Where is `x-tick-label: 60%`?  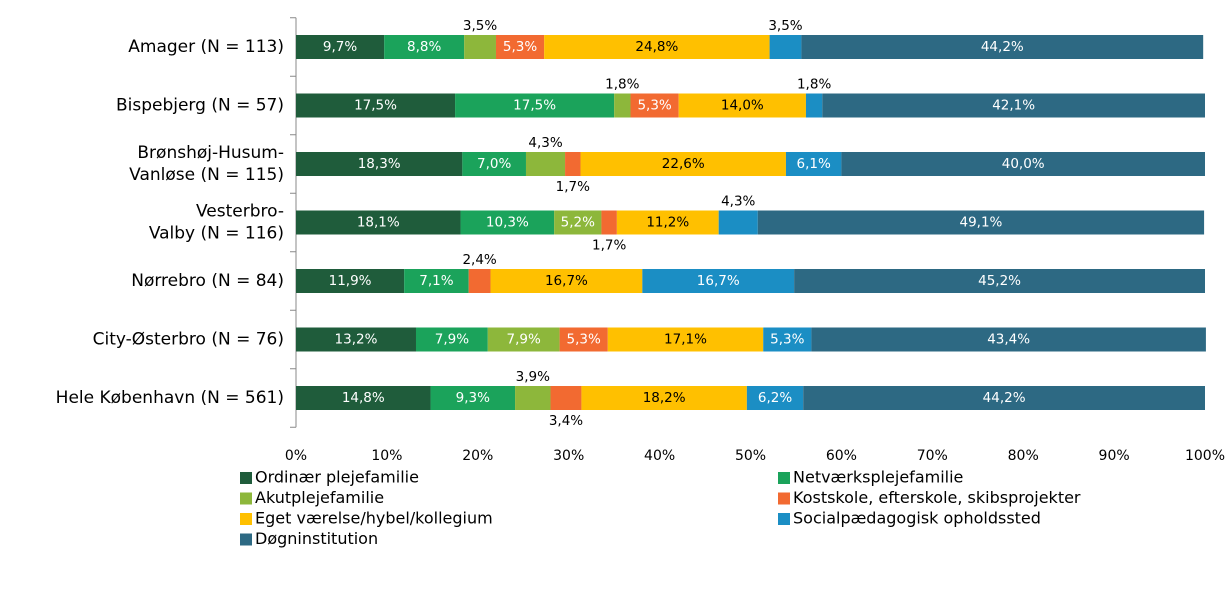 x-tick-label: 60% is located at coordinates (841, 456).